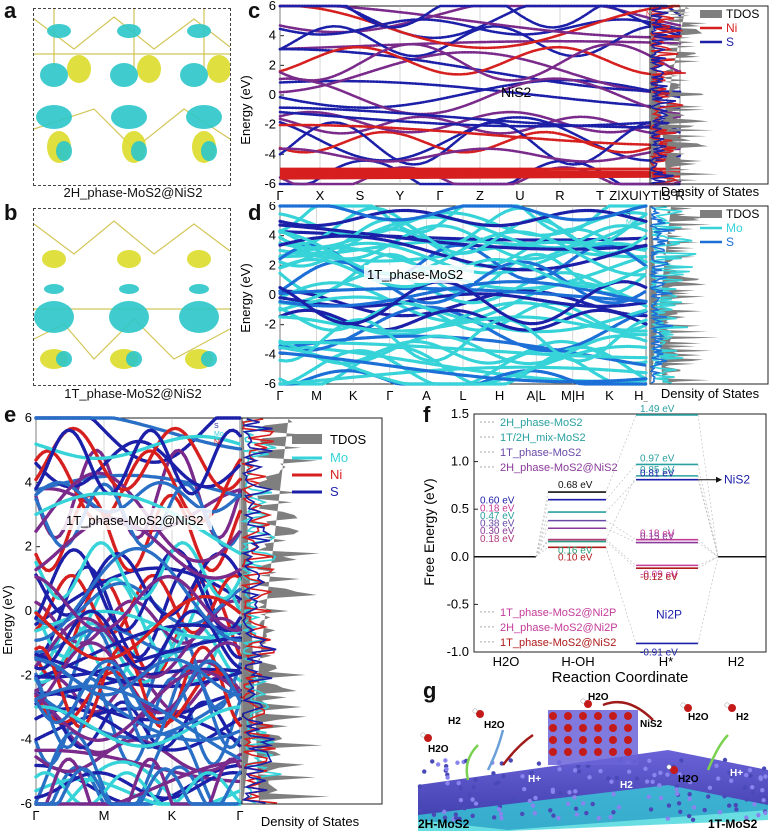 The image size is (772, 831). What do you see at coordinates (133, 393) in the screenshot?
I see `panel-b-caption: 1T_phase-MoS2@NiS2` at bounding box center [133, 393].